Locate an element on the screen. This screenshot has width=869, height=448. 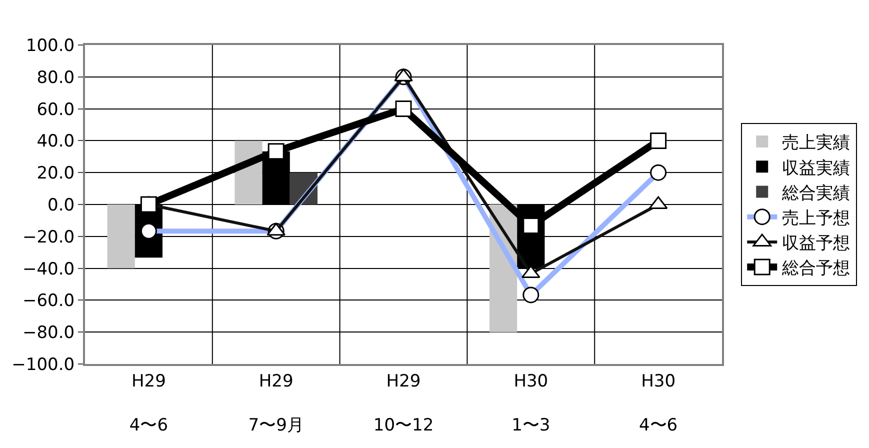
category-label: H30 1〜3 is located at coordinates (531, 403).